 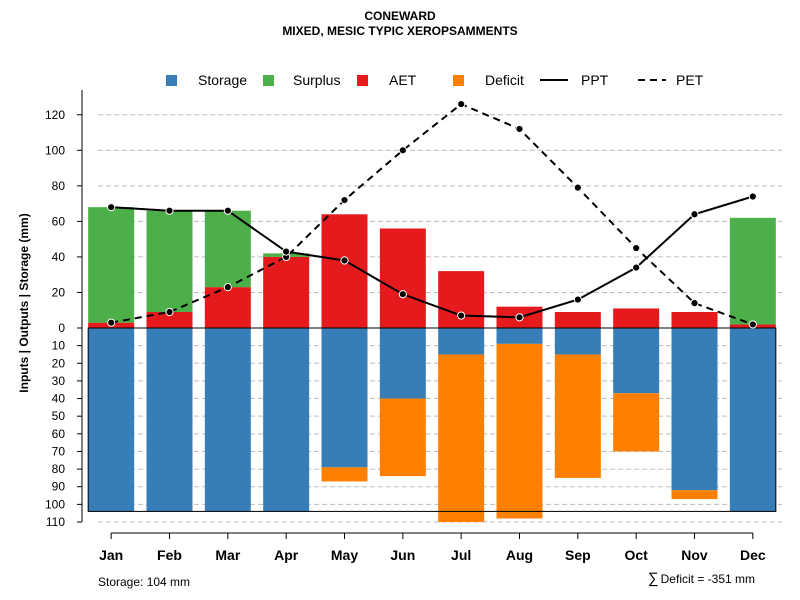 I want to click on point-ppt-oct, so click(x=636, y=267).